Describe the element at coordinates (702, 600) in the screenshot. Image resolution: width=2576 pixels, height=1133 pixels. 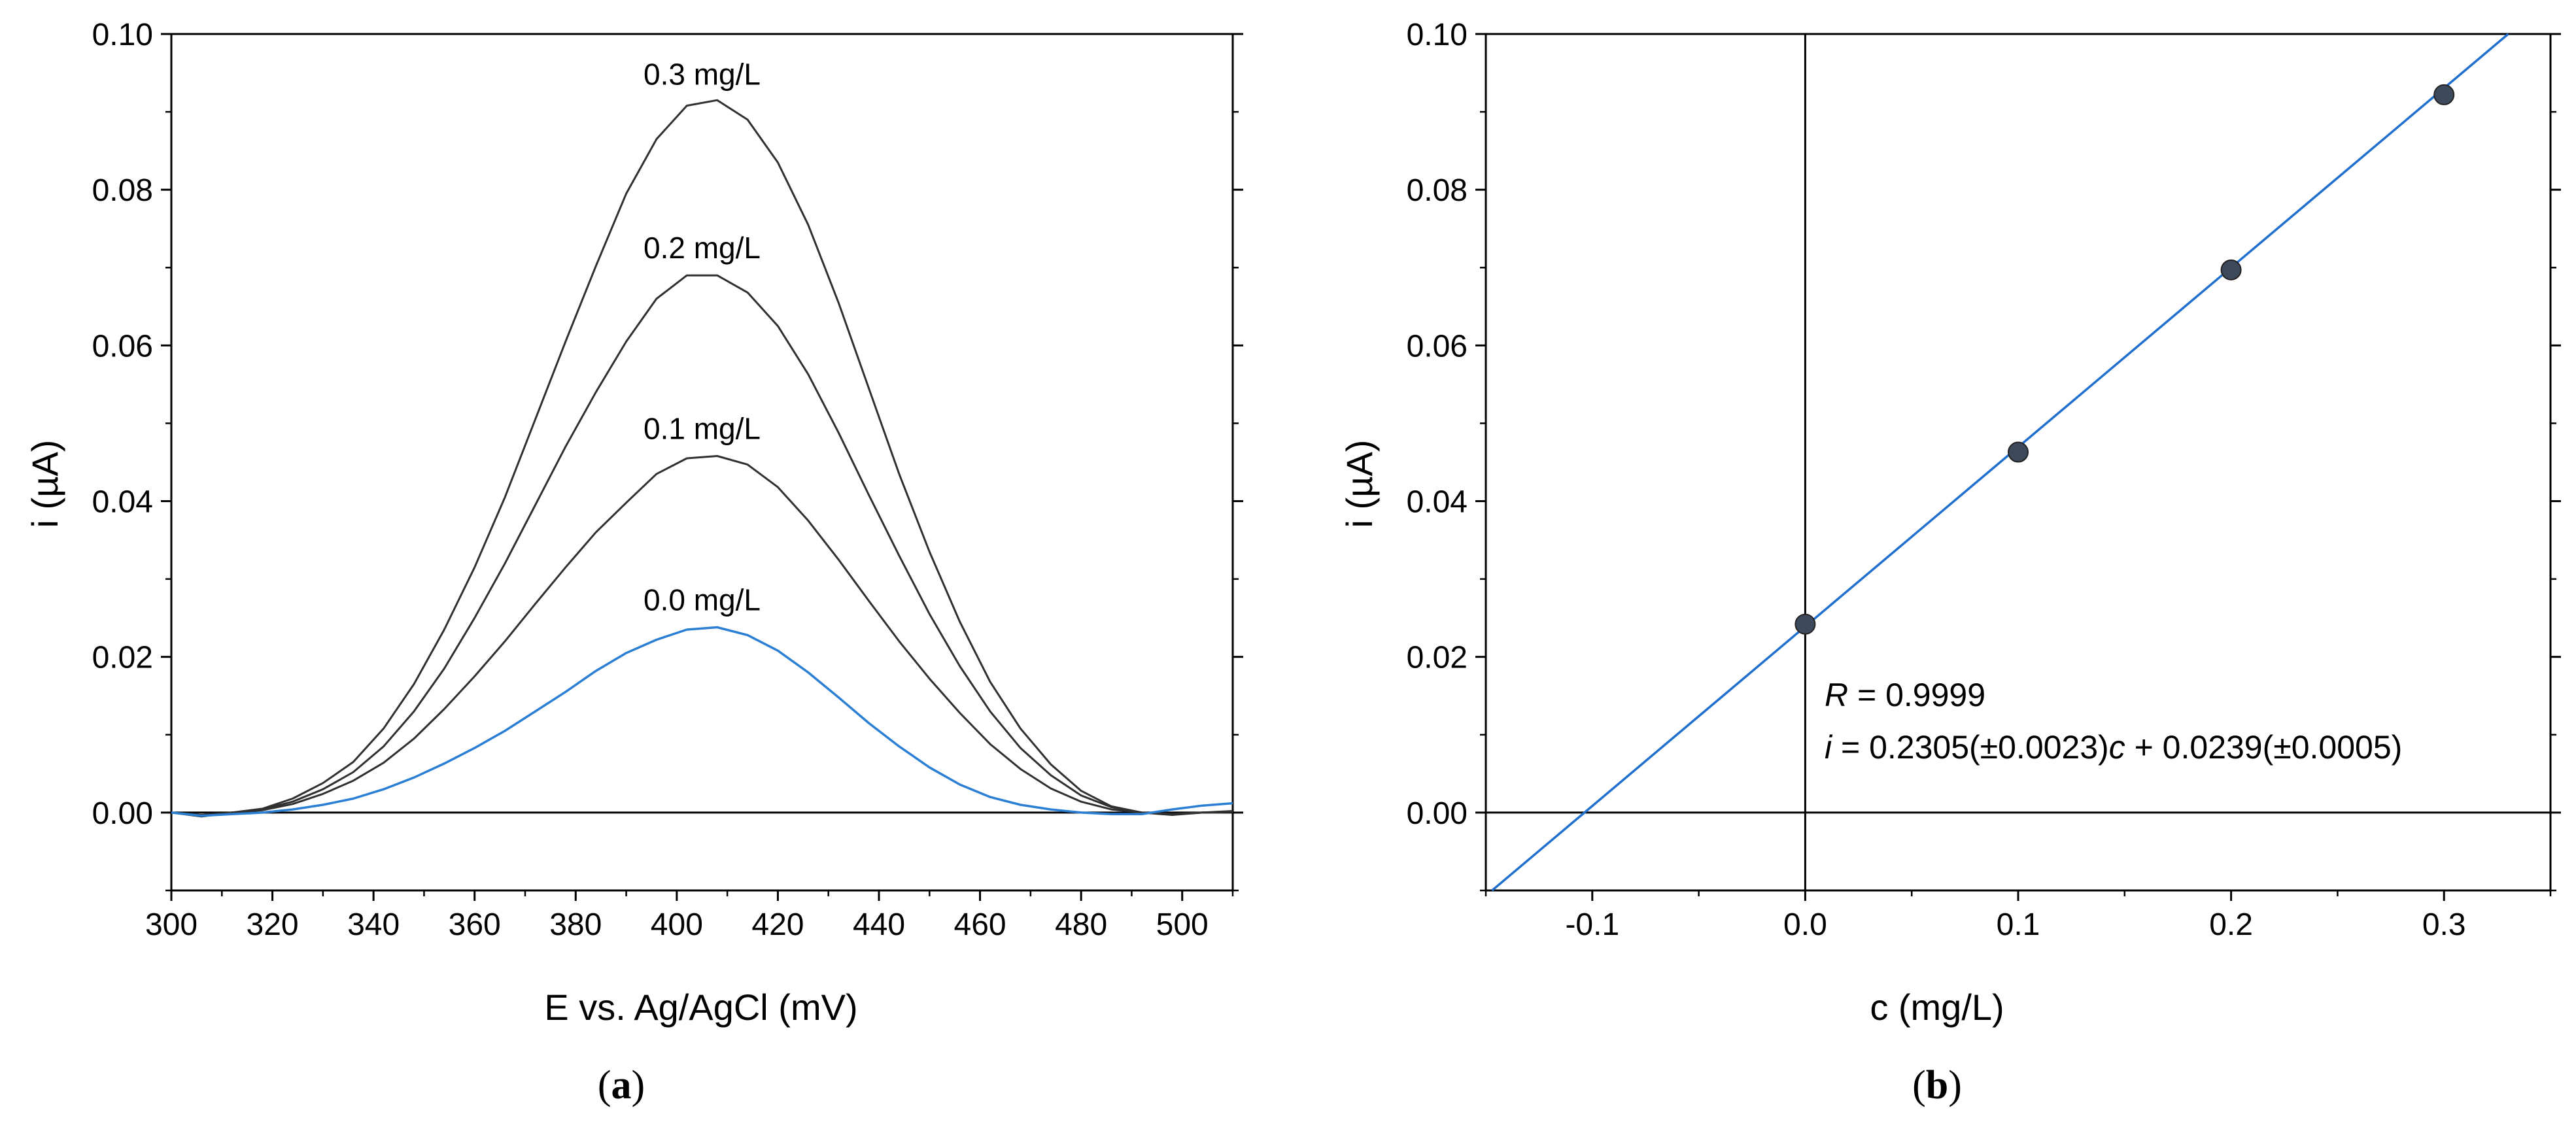
I see `panel-a-curve-label: 0.0 mg/L` at that location.